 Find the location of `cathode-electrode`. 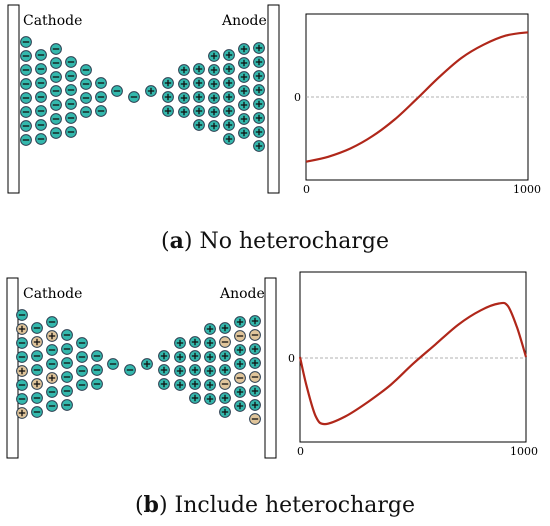

cathode-electrode is located at coordinates (12, 368).